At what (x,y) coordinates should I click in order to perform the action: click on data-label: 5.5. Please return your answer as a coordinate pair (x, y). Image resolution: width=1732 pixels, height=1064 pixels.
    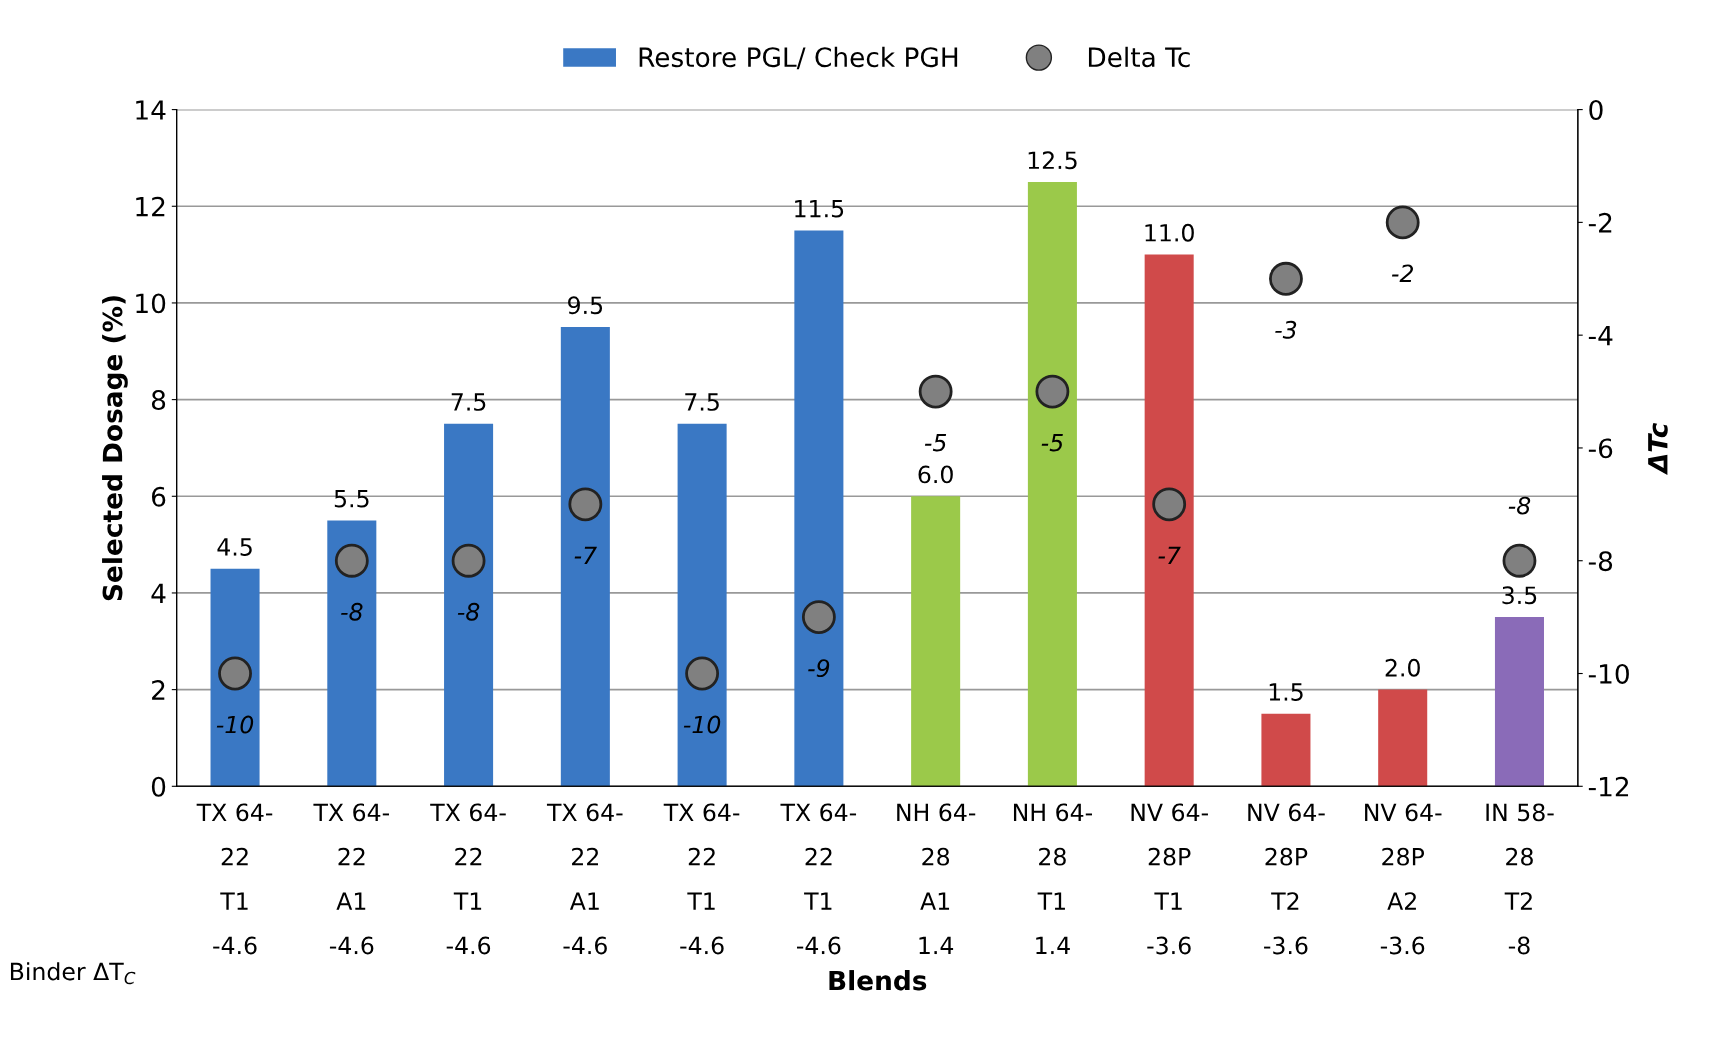
    Looking at the image, I should click on (351, 498).